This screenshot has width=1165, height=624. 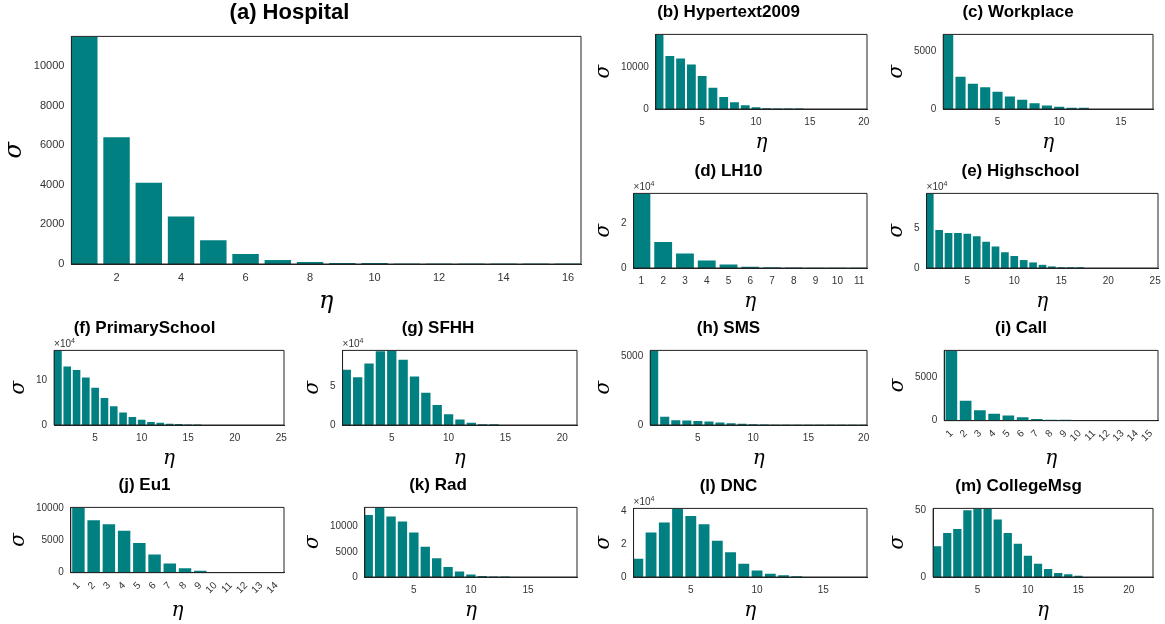 I want to click on x-tick-label: 25, so click(x=1155, y=280).